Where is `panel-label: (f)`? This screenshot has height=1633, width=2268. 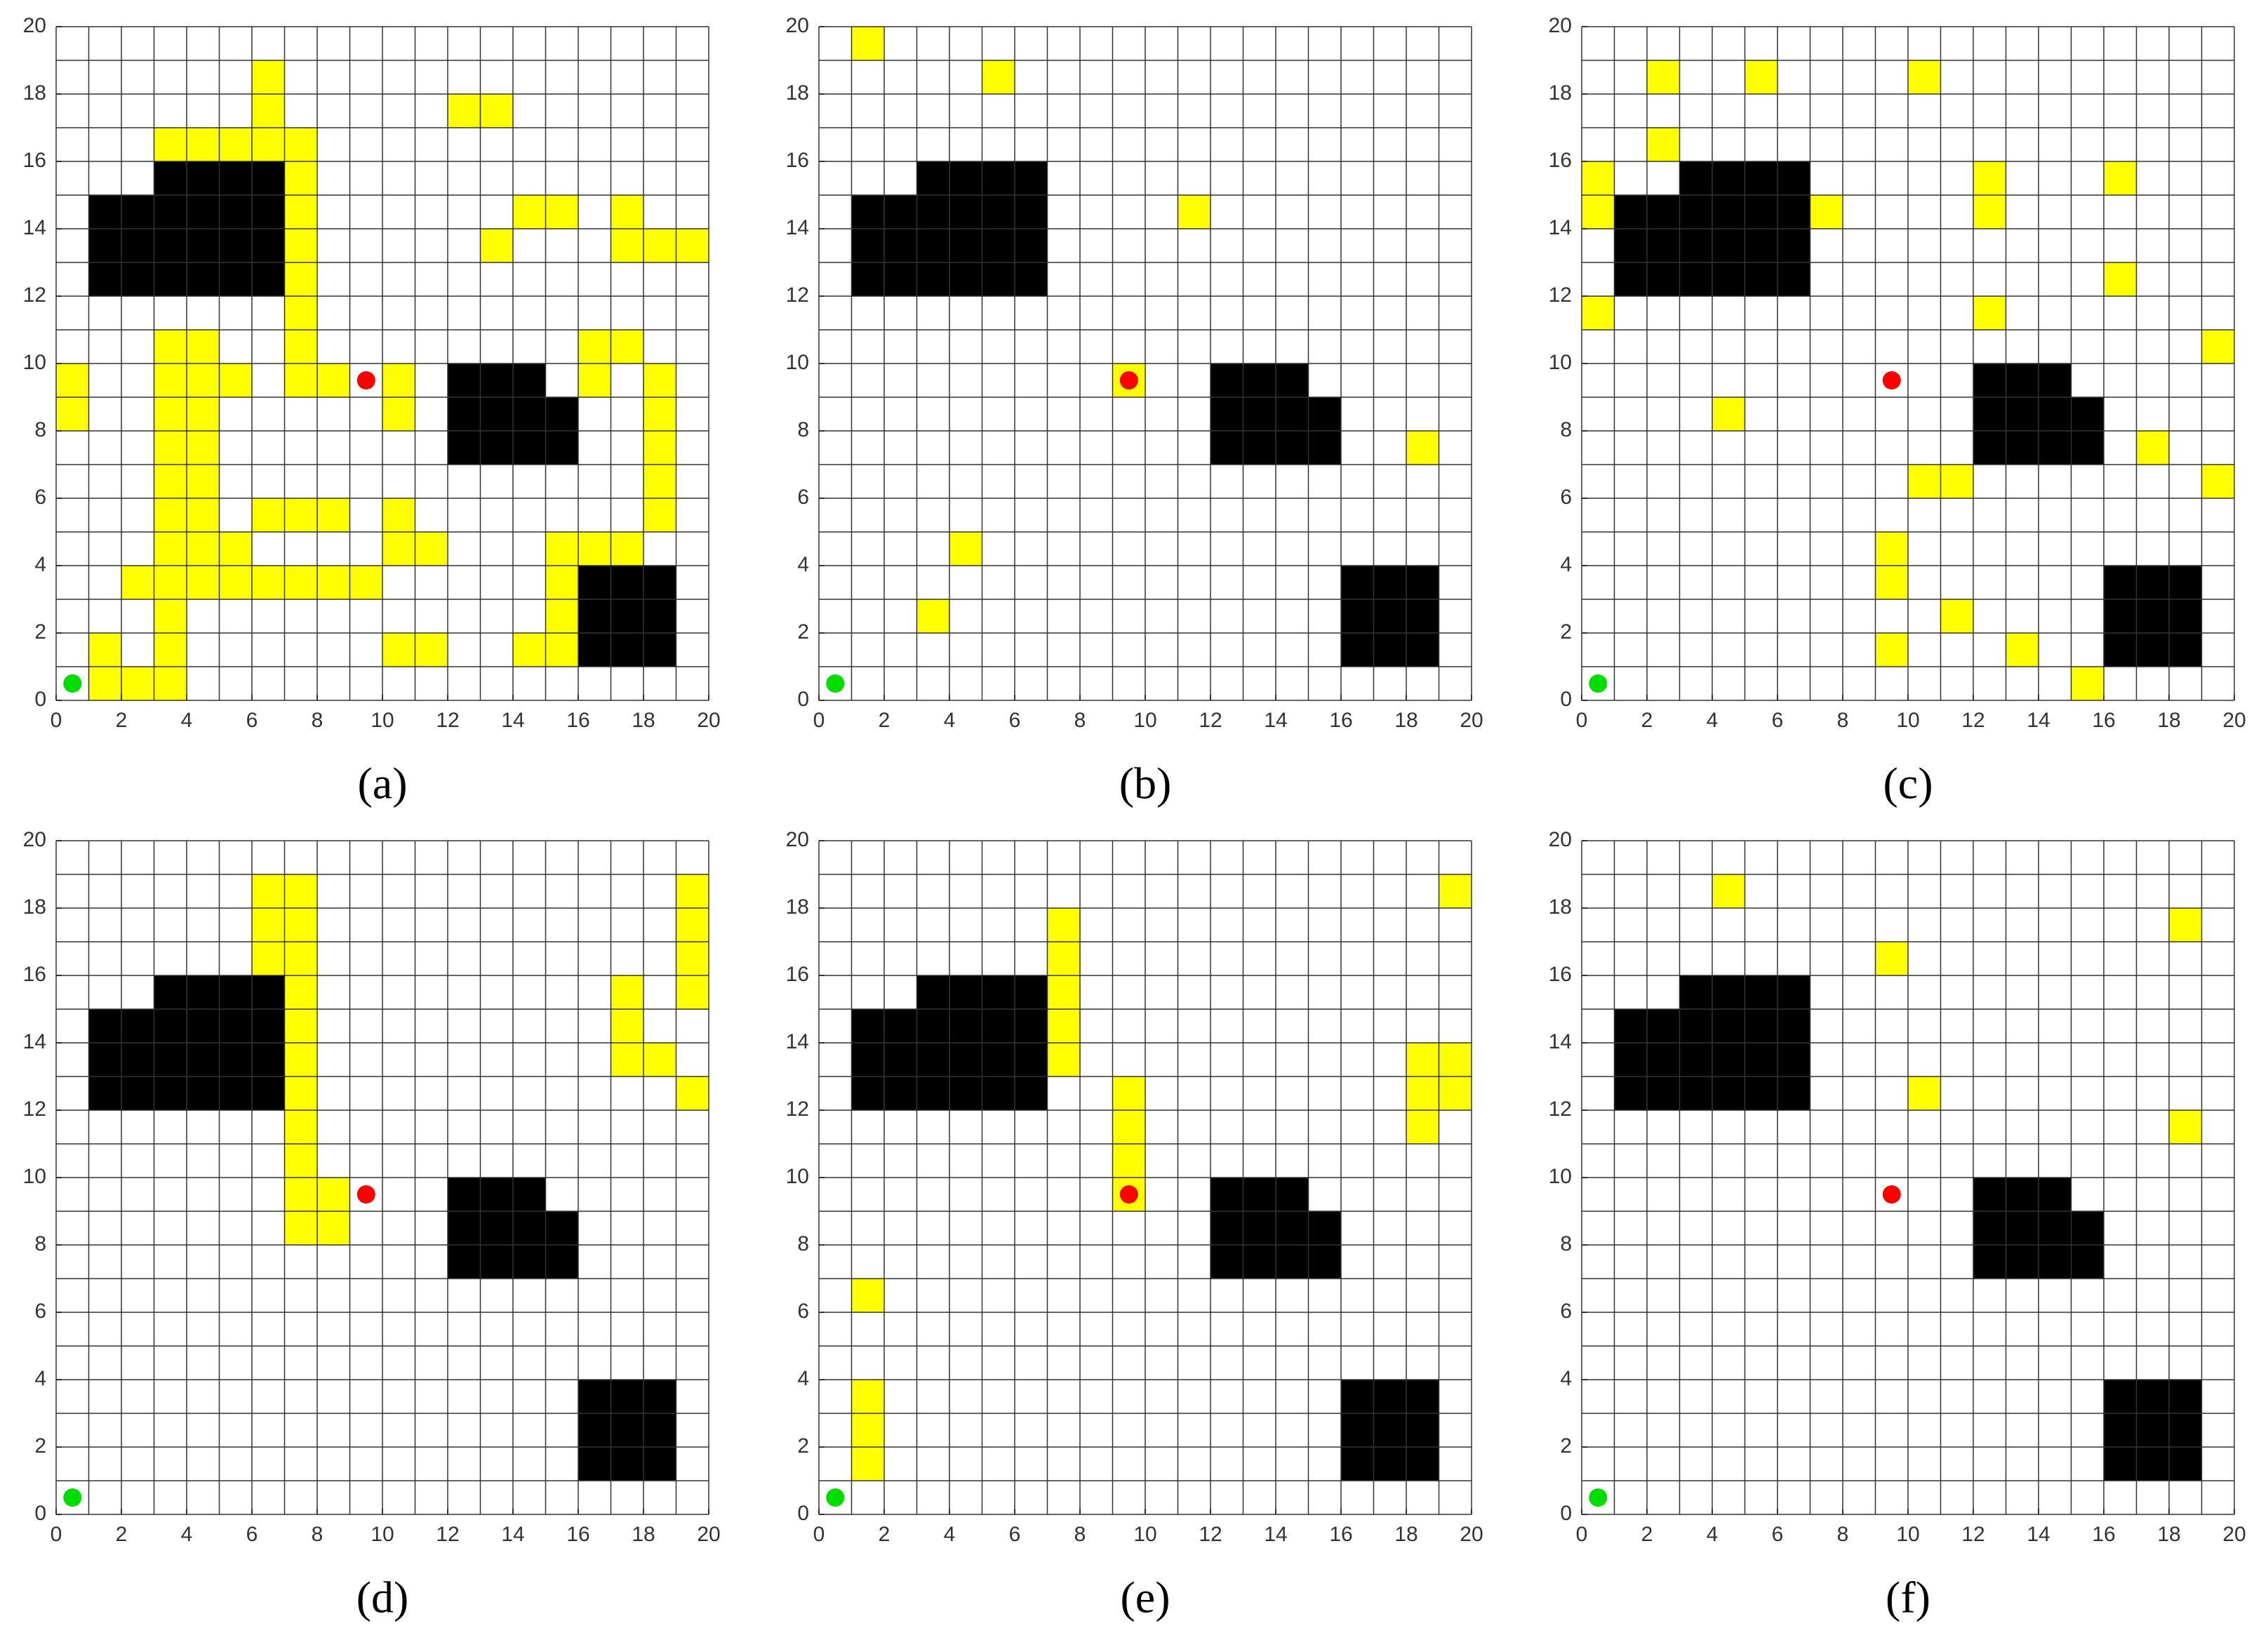
panel-label: (f) is located at coordinates (1908, 1598).